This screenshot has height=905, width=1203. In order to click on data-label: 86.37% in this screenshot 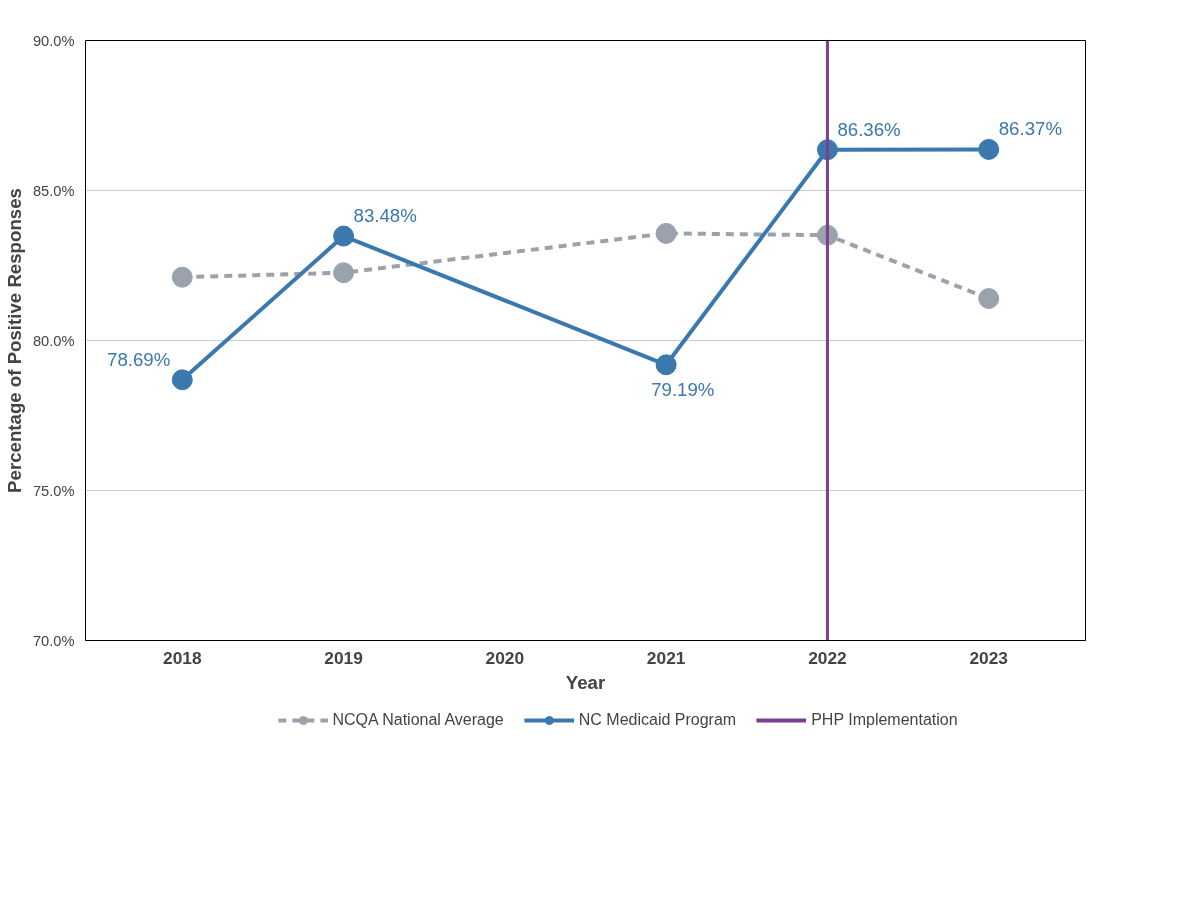, I will do `click(1030, 129)`.